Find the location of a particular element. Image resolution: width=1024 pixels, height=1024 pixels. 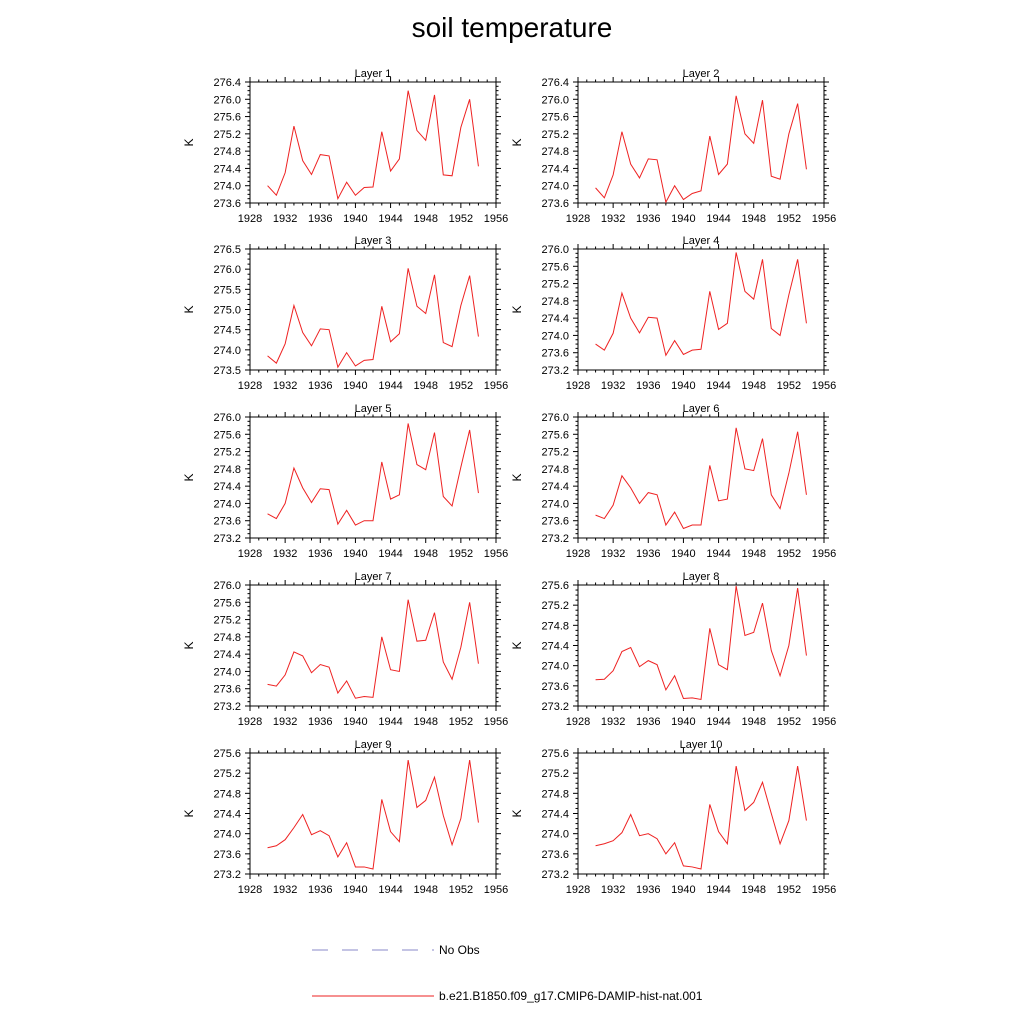

panel-title: Layer 2 is located at coordinates (701, 74).